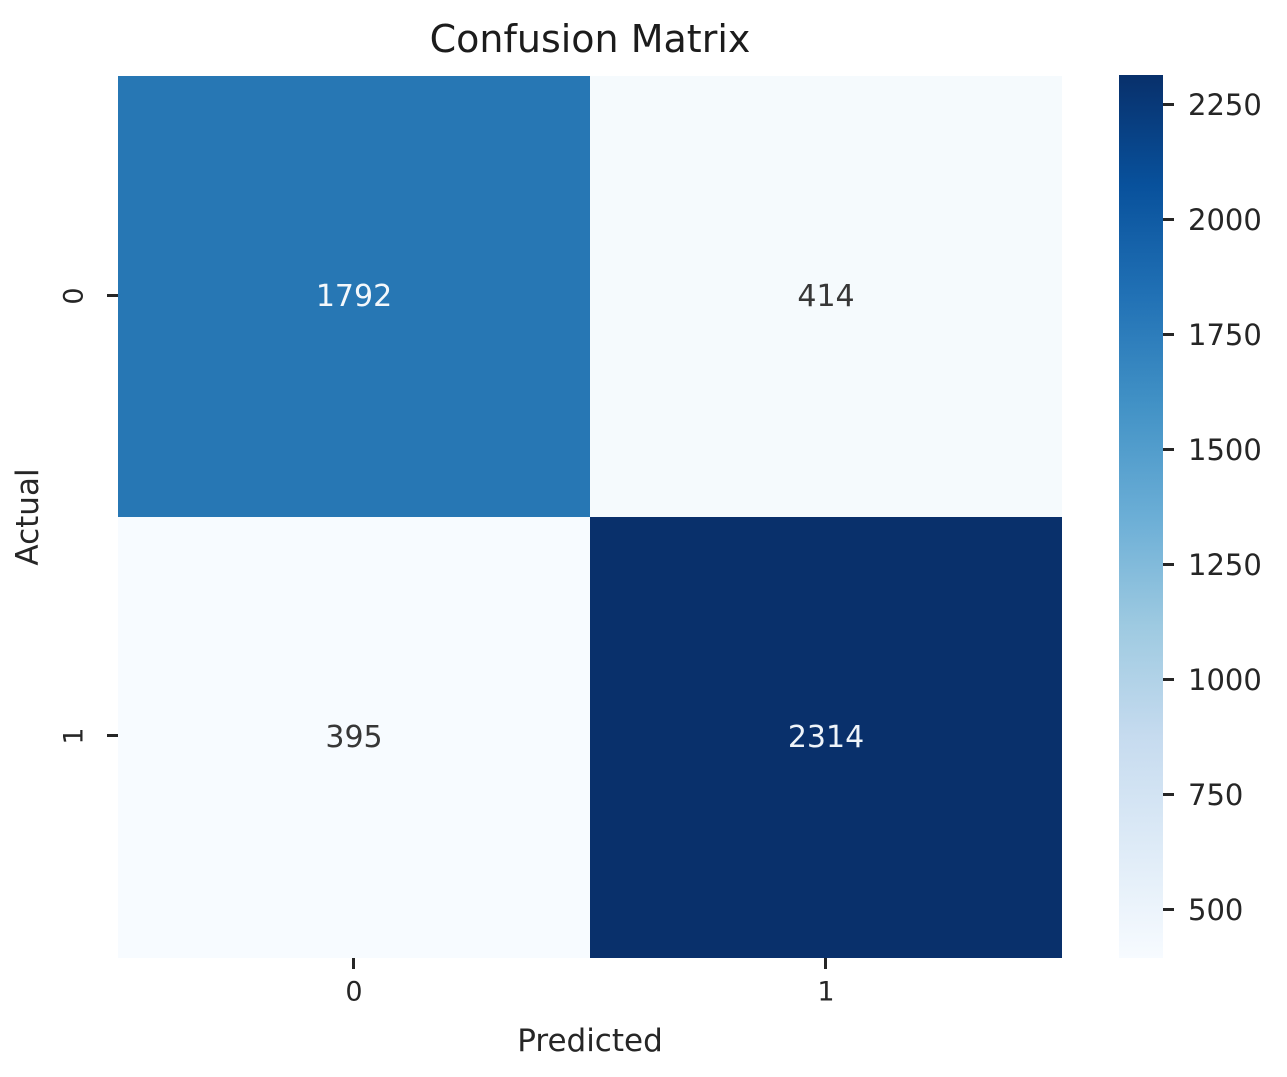 The height and width of the screenshot is (1077, 1287). I want to click on x-tick-label-0: 0, so click(354, 992).